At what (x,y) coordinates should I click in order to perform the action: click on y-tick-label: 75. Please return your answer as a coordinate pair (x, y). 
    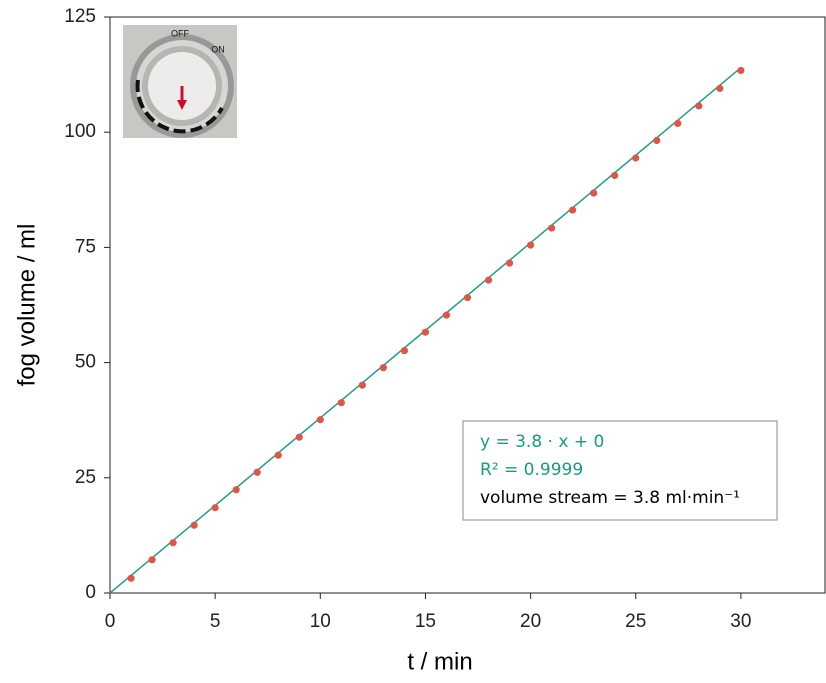
    Looking at the image, I should click on (85, 246).